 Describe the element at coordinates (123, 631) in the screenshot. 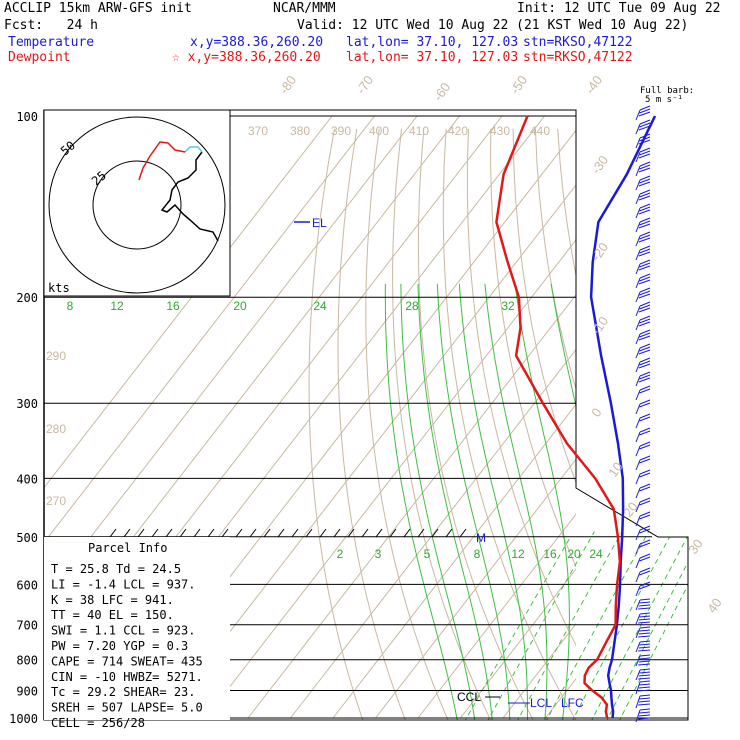

I see `parcel-row: SWI = 1.1 CCL = 923.` at that location.